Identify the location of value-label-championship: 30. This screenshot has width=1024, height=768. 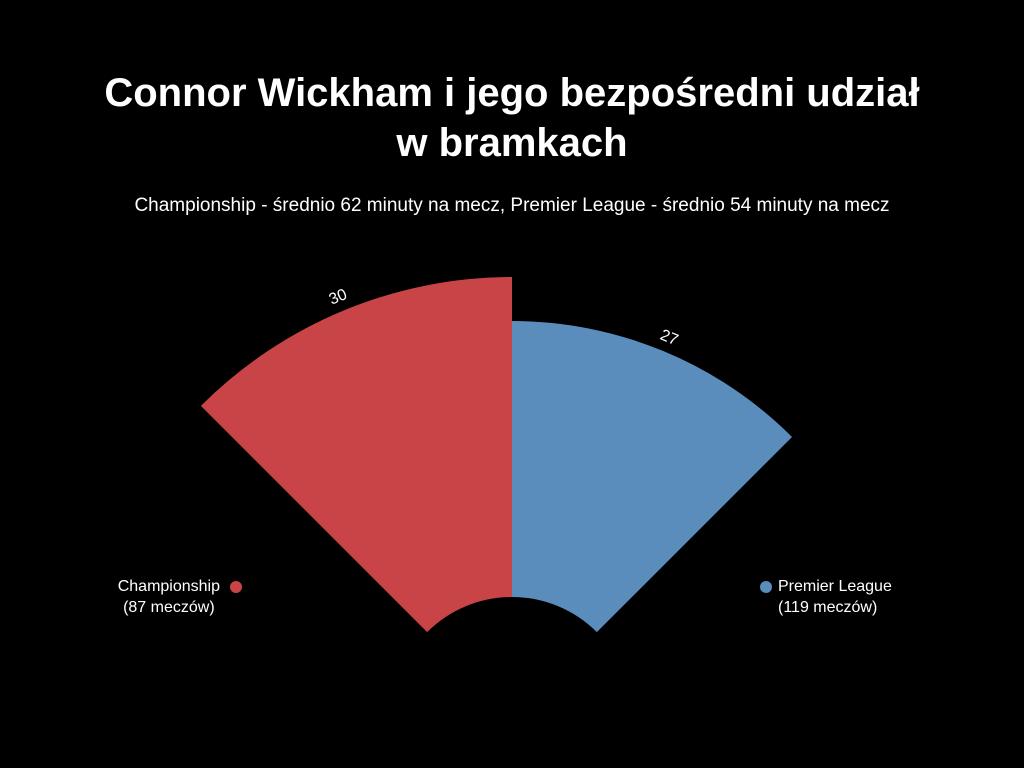
(338, 297).